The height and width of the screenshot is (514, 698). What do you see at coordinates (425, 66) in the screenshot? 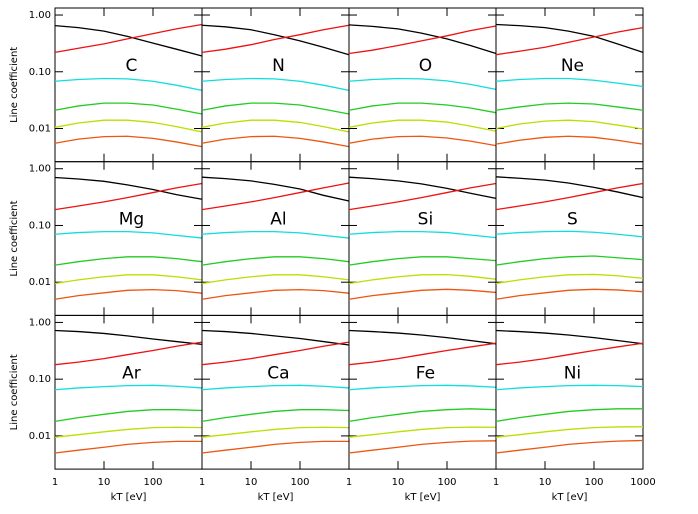
I see `panel-label: O` at bounding box center [425, 66].